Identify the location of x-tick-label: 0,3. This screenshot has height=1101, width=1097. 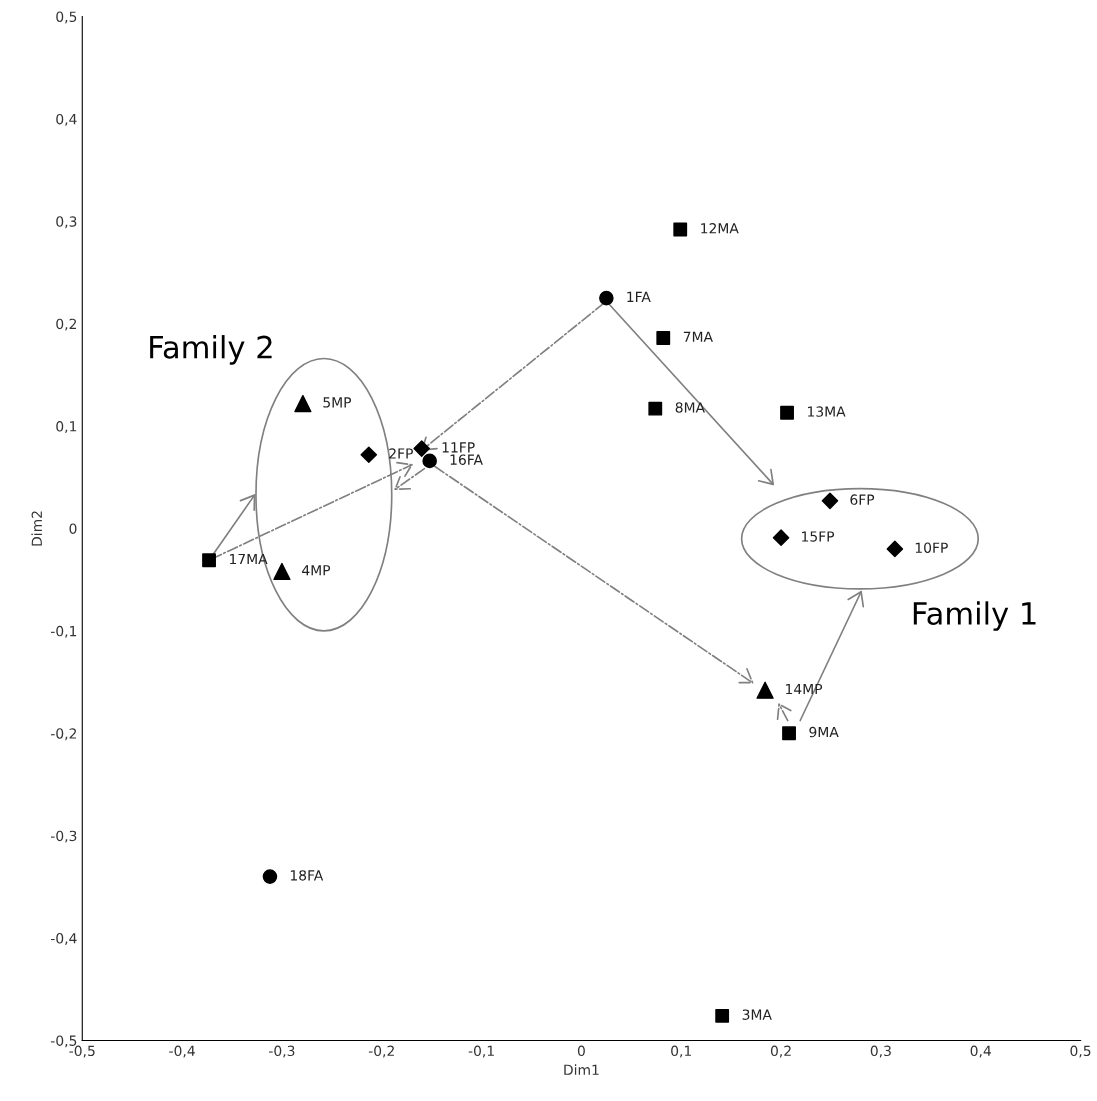
(880, 1051).